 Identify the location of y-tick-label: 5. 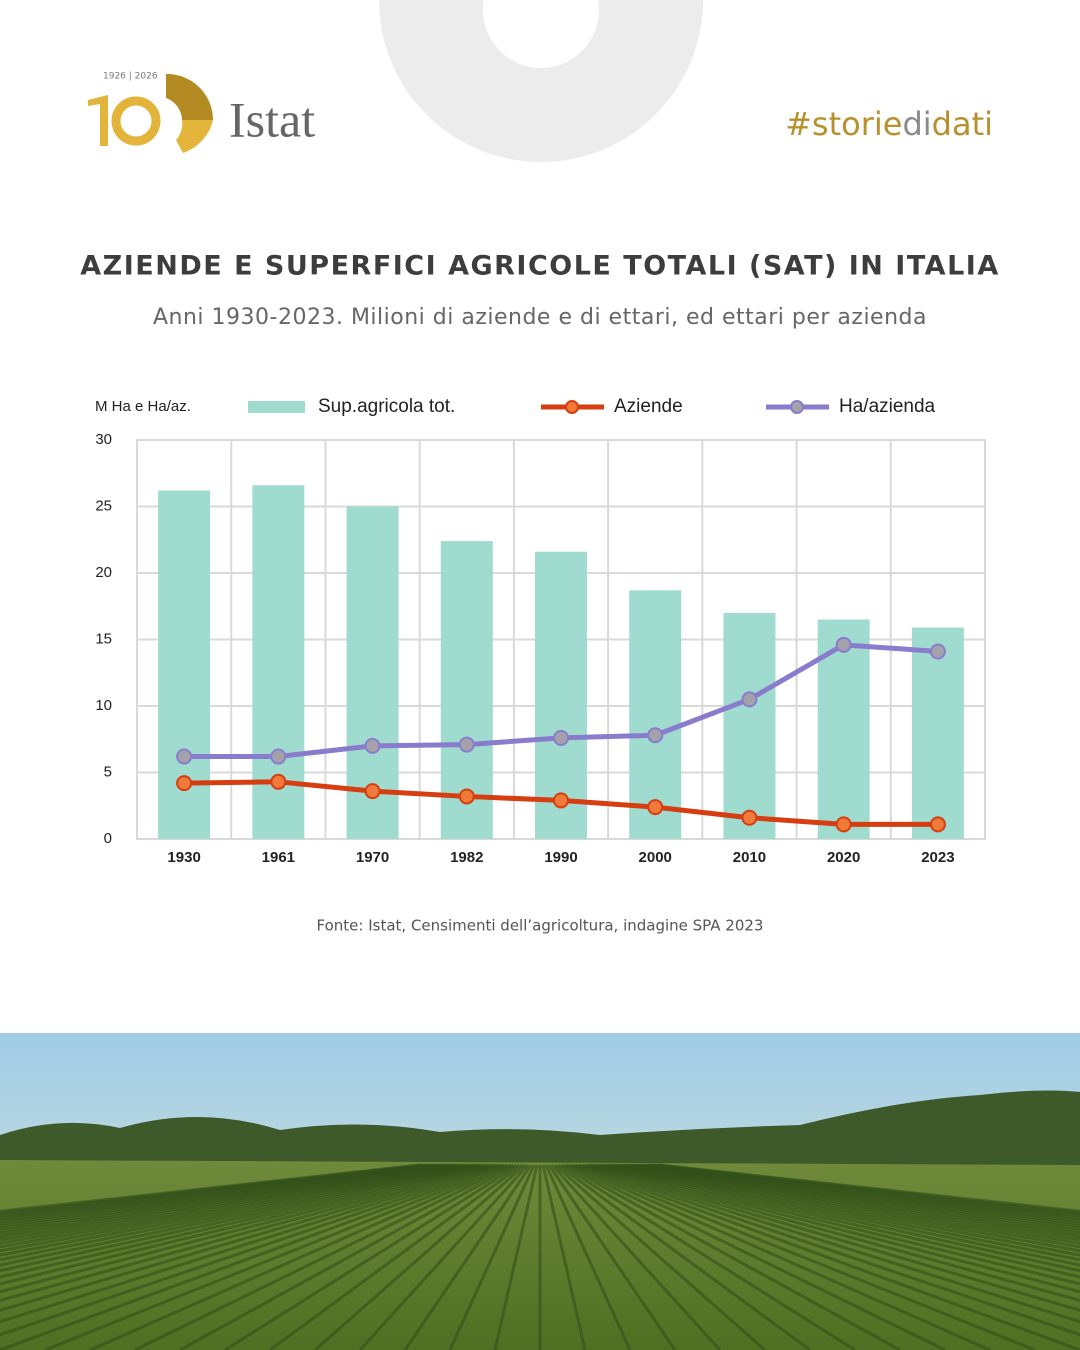
(108, 771).